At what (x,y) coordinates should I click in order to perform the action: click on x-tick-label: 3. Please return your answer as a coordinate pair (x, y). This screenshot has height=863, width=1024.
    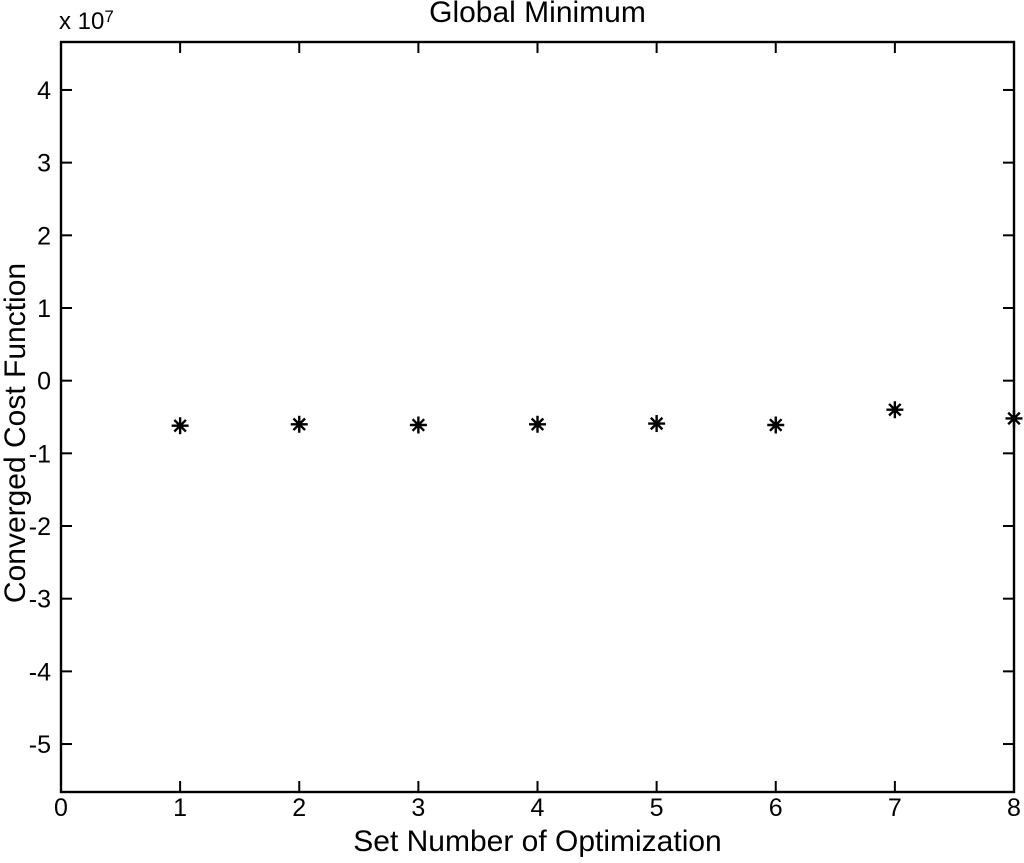
    Looking at the image, I should click on (418, 808).